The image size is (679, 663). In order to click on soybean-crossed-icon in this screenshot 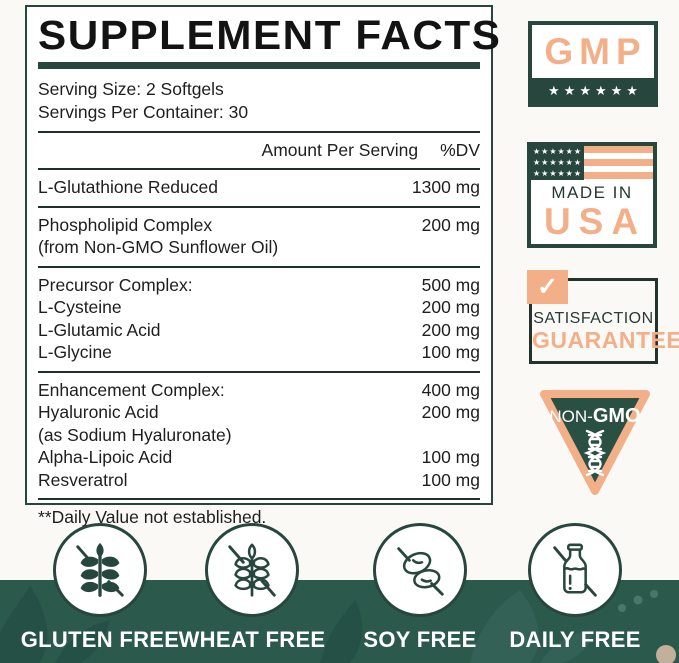, I will do `click(420, 571)`.